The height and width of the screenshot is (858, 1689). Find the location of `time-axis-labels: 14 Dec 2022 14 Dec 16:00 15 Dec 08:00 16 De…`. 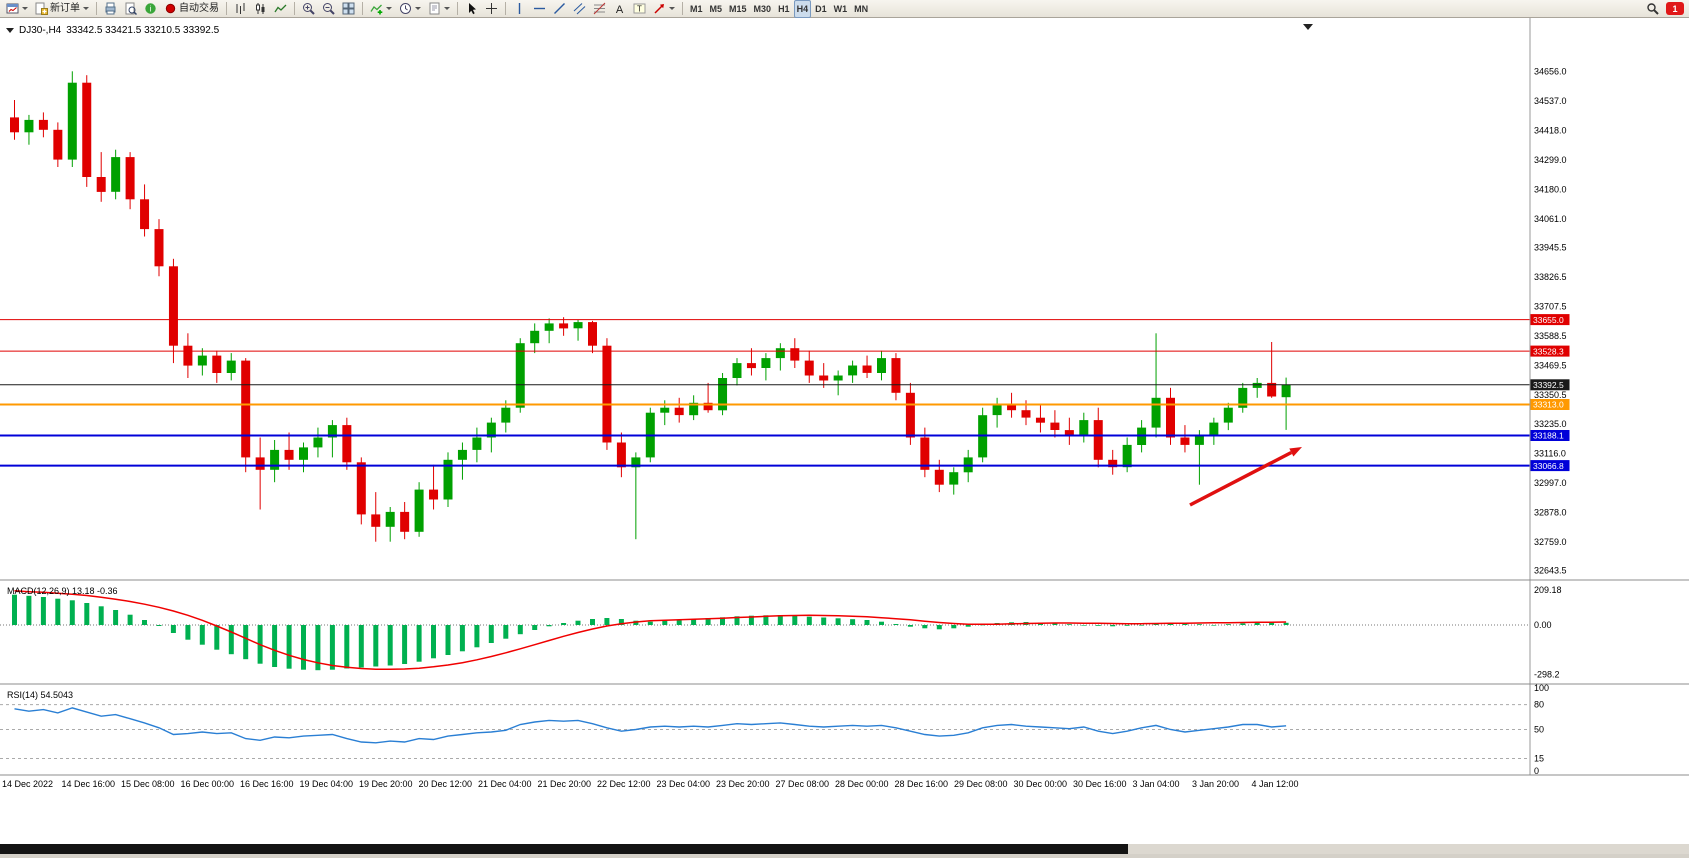

time-axis-labels: 14 Dec 2022 14 Dec 16:00 15 Dec 08:00 16 De… is located at coordinates (650, 784).